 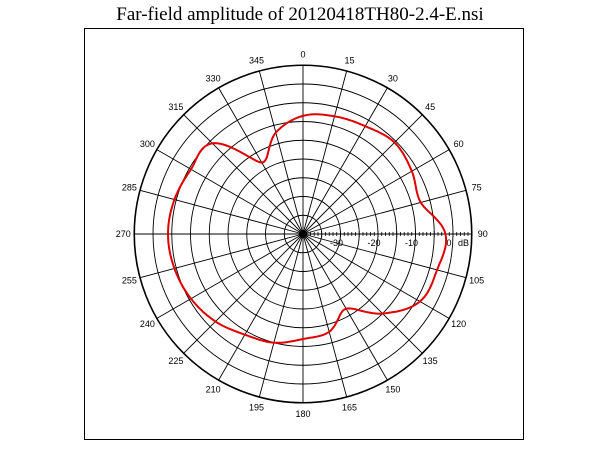 I want to click on angle-tick-label: 45, so click(x=430, y=107).